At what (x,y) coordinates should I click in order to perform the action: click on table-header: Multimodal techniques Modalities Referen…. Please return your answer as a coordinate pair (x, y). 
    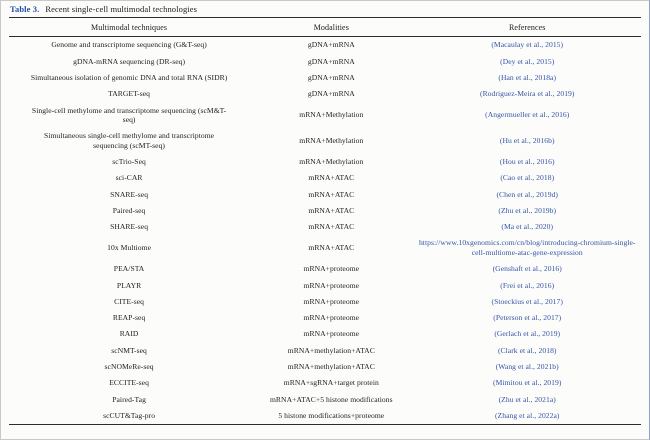
    Looking at the image, I should click on (325, 27).